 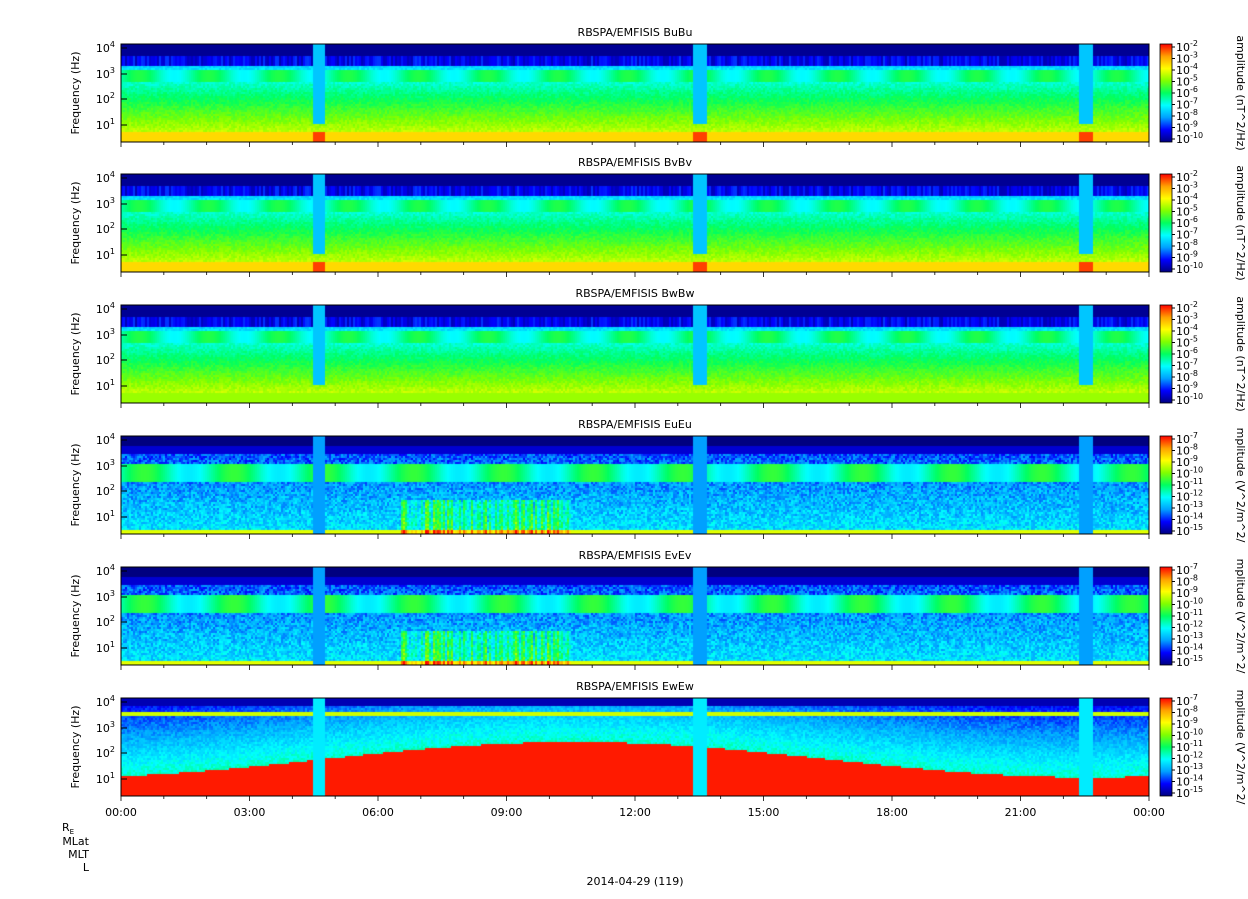 What do you see at coordinates (86, 867) in the screenshot?
I see `ephem-label-l: L` at bounding box center [86, 867].